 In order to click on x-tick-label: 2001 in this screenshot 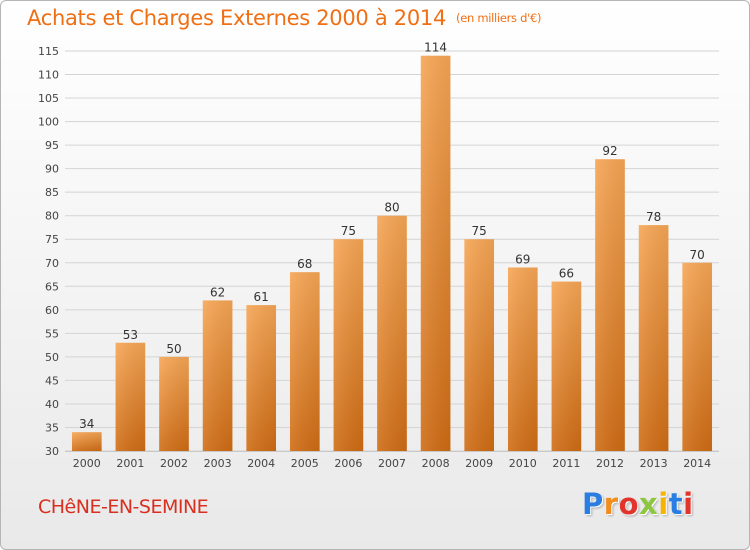, I will do `click(130, 463)`.